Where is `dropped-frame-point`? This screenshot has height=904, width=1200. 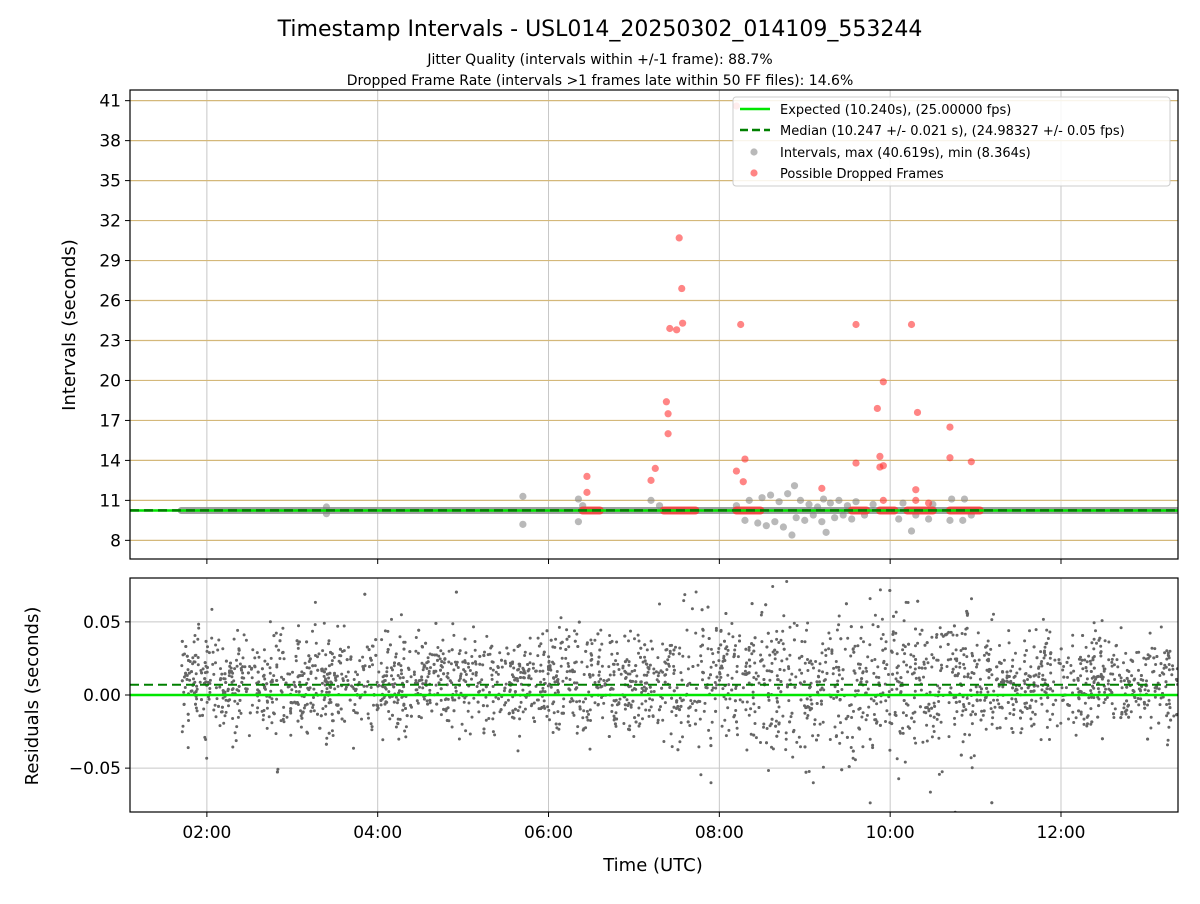
dropped-frame-point is located at coordinates (916, 500).